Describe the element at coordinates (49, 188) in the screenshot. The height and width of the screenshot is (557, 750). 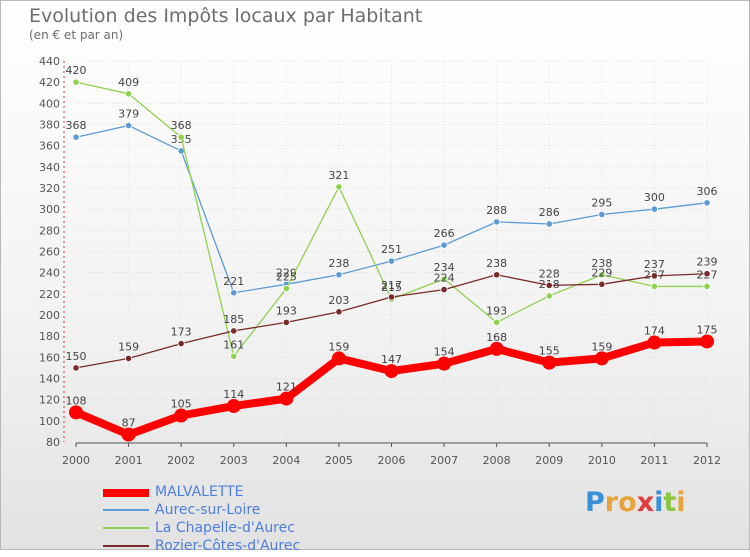
I see `y-tick-label: 320` at that location.